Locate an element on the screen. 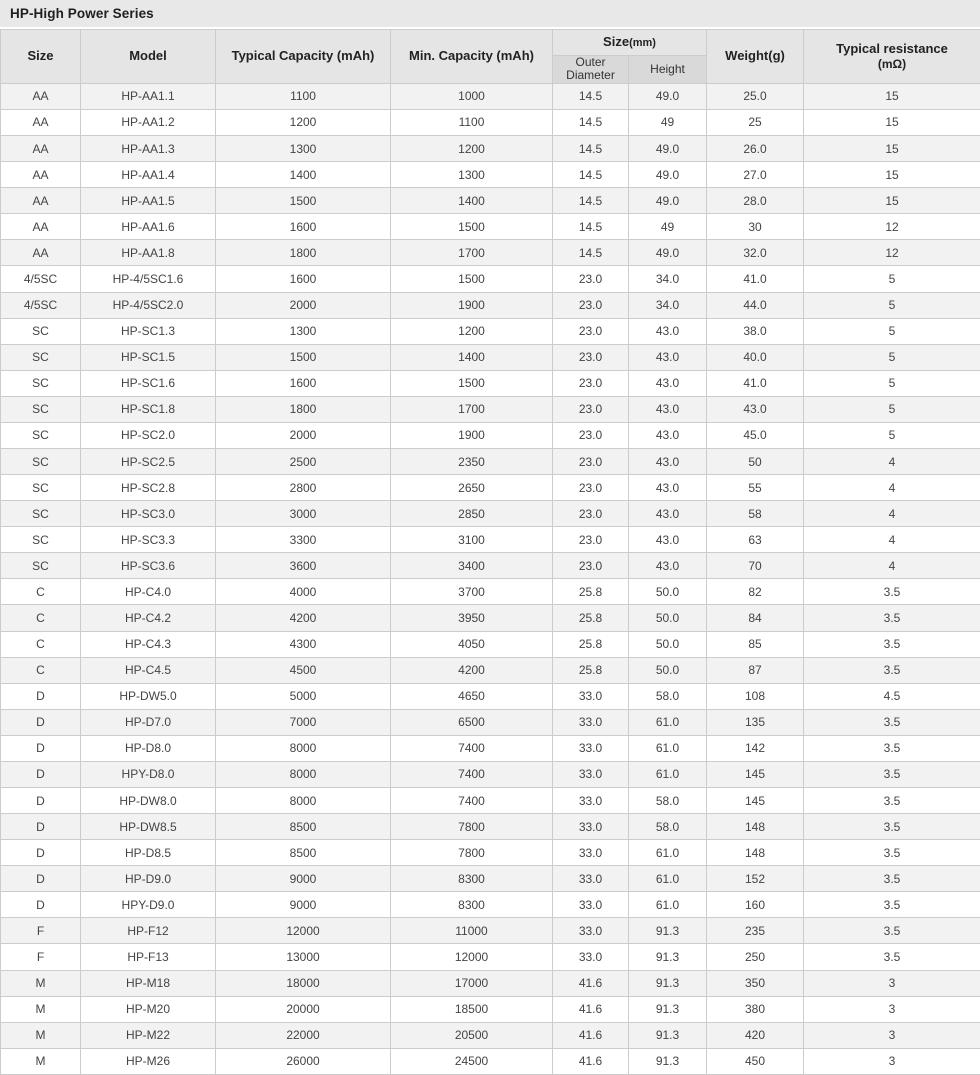  cell-weight: 82 is located at coordinates (755, 592).